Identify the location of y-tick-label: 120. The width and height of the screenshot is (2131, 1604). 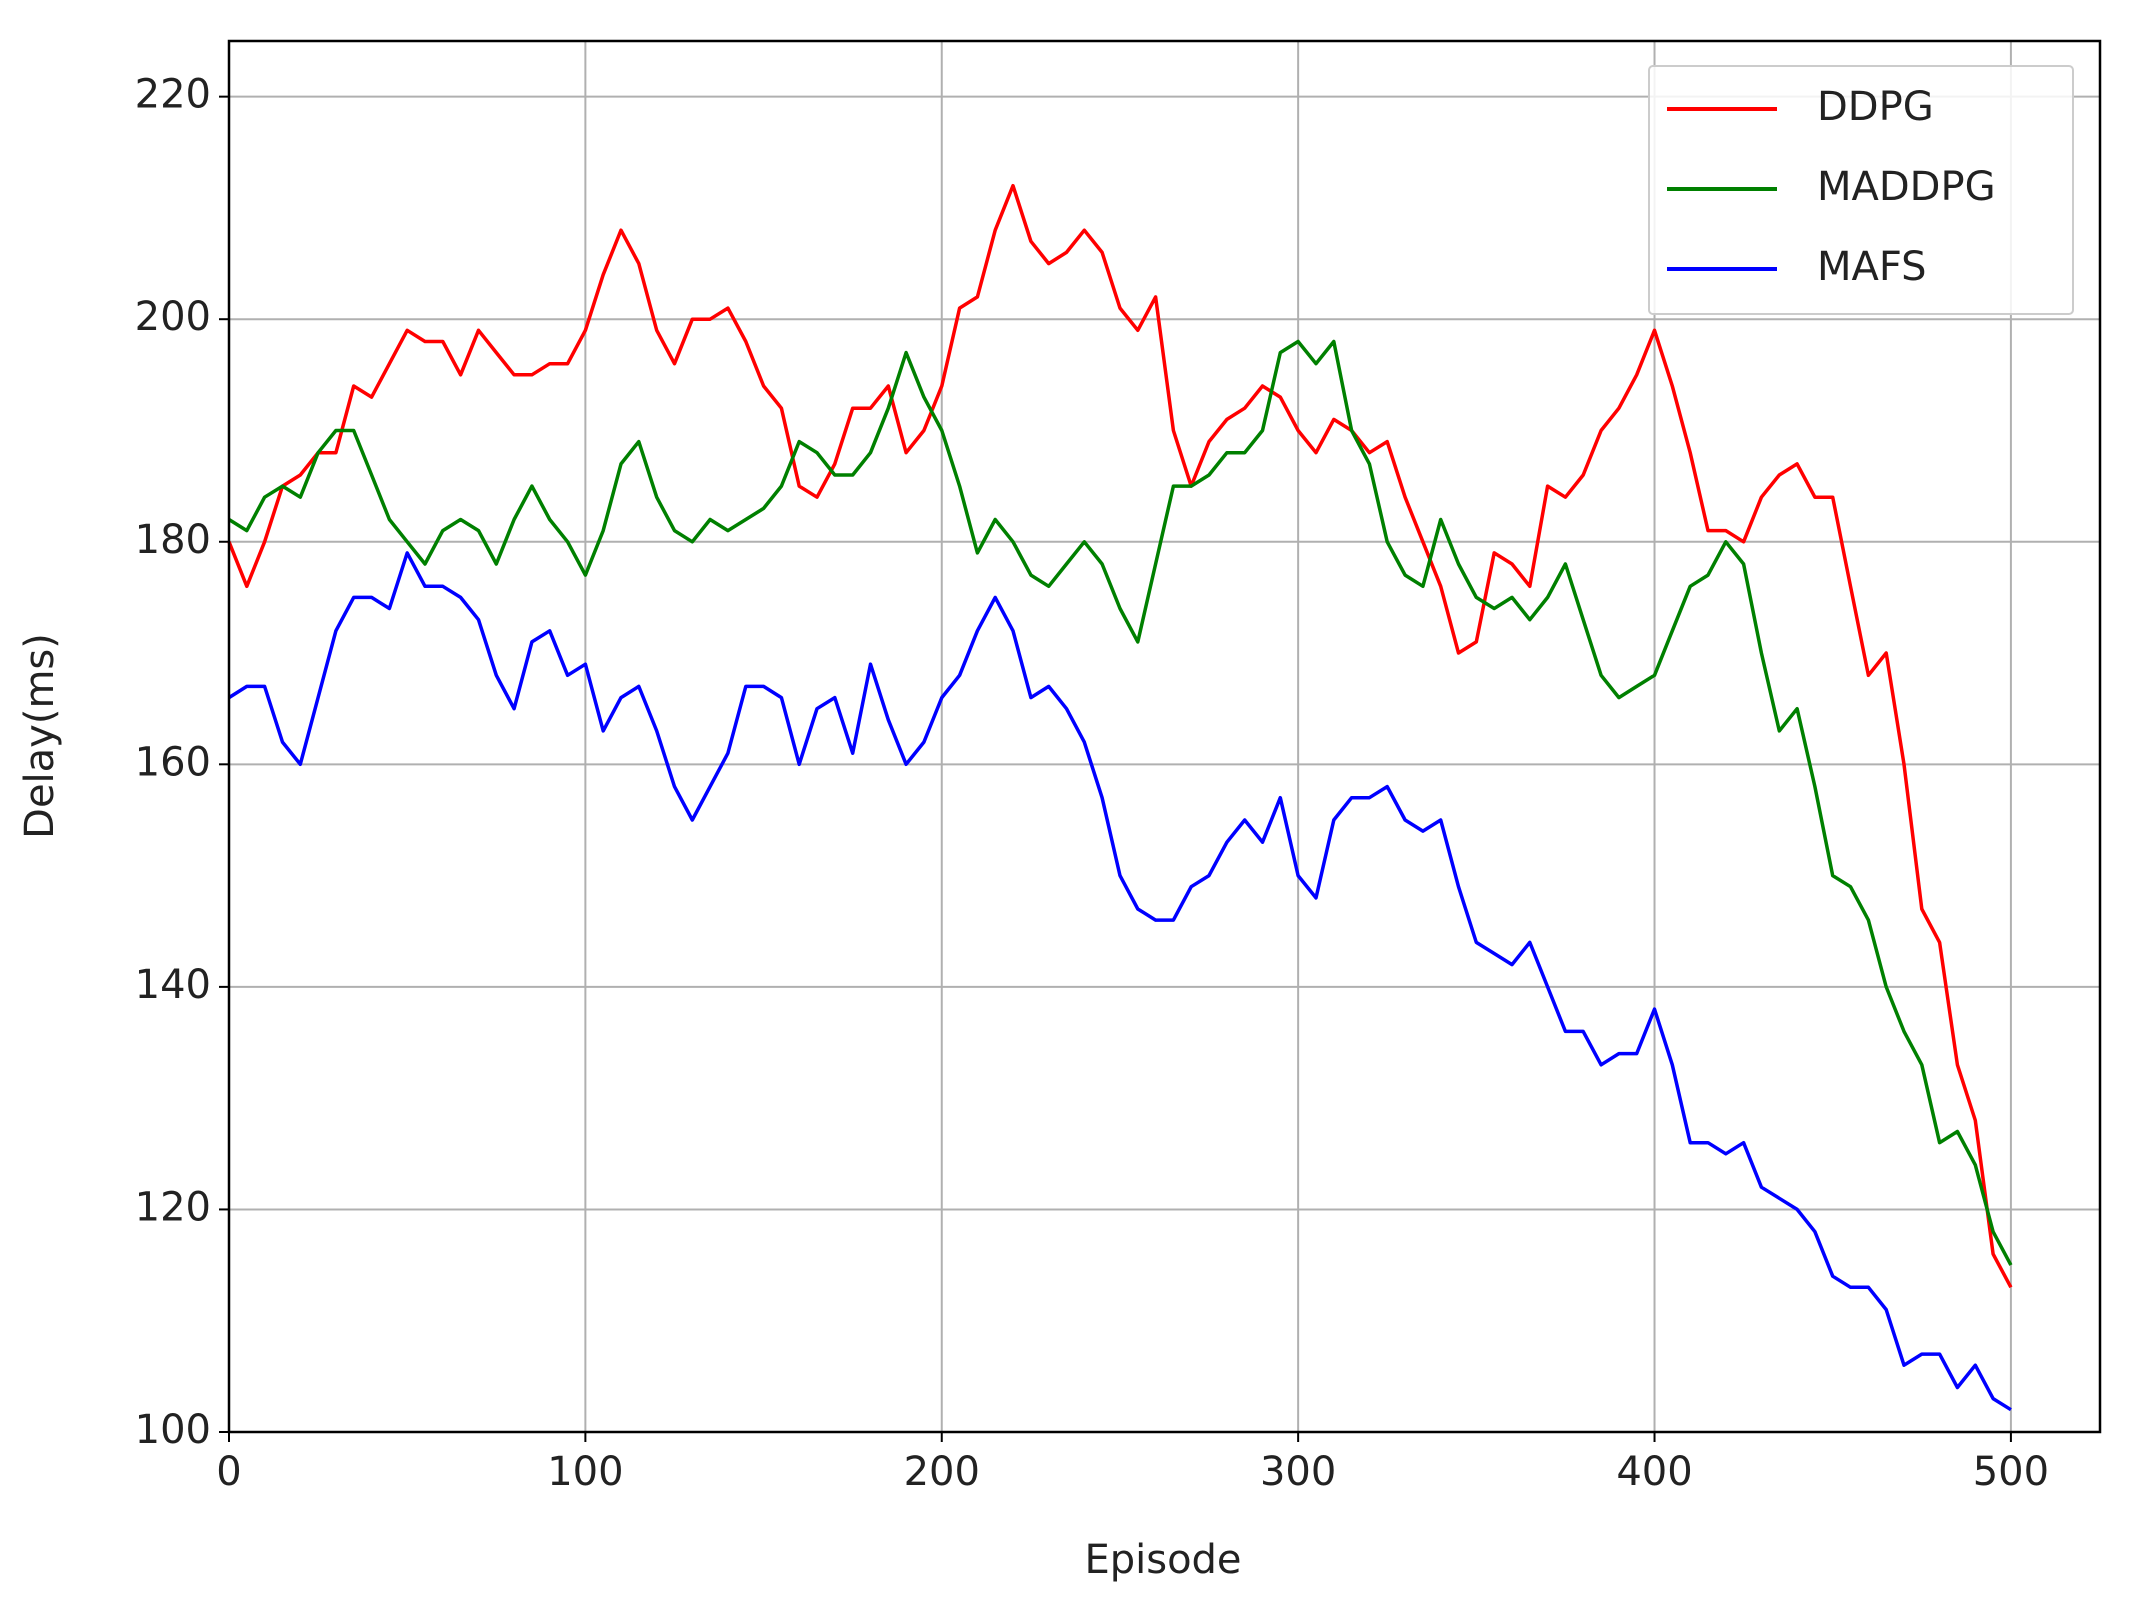
(173, 1207).